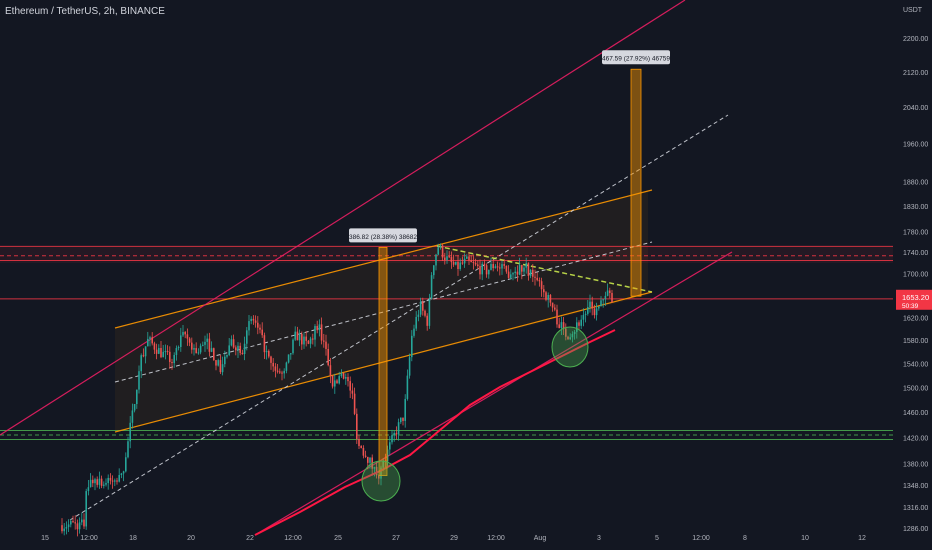 This screenshot has width=932, height=550. I want to click on channel-mid-dashed-line, so click(383, 312).